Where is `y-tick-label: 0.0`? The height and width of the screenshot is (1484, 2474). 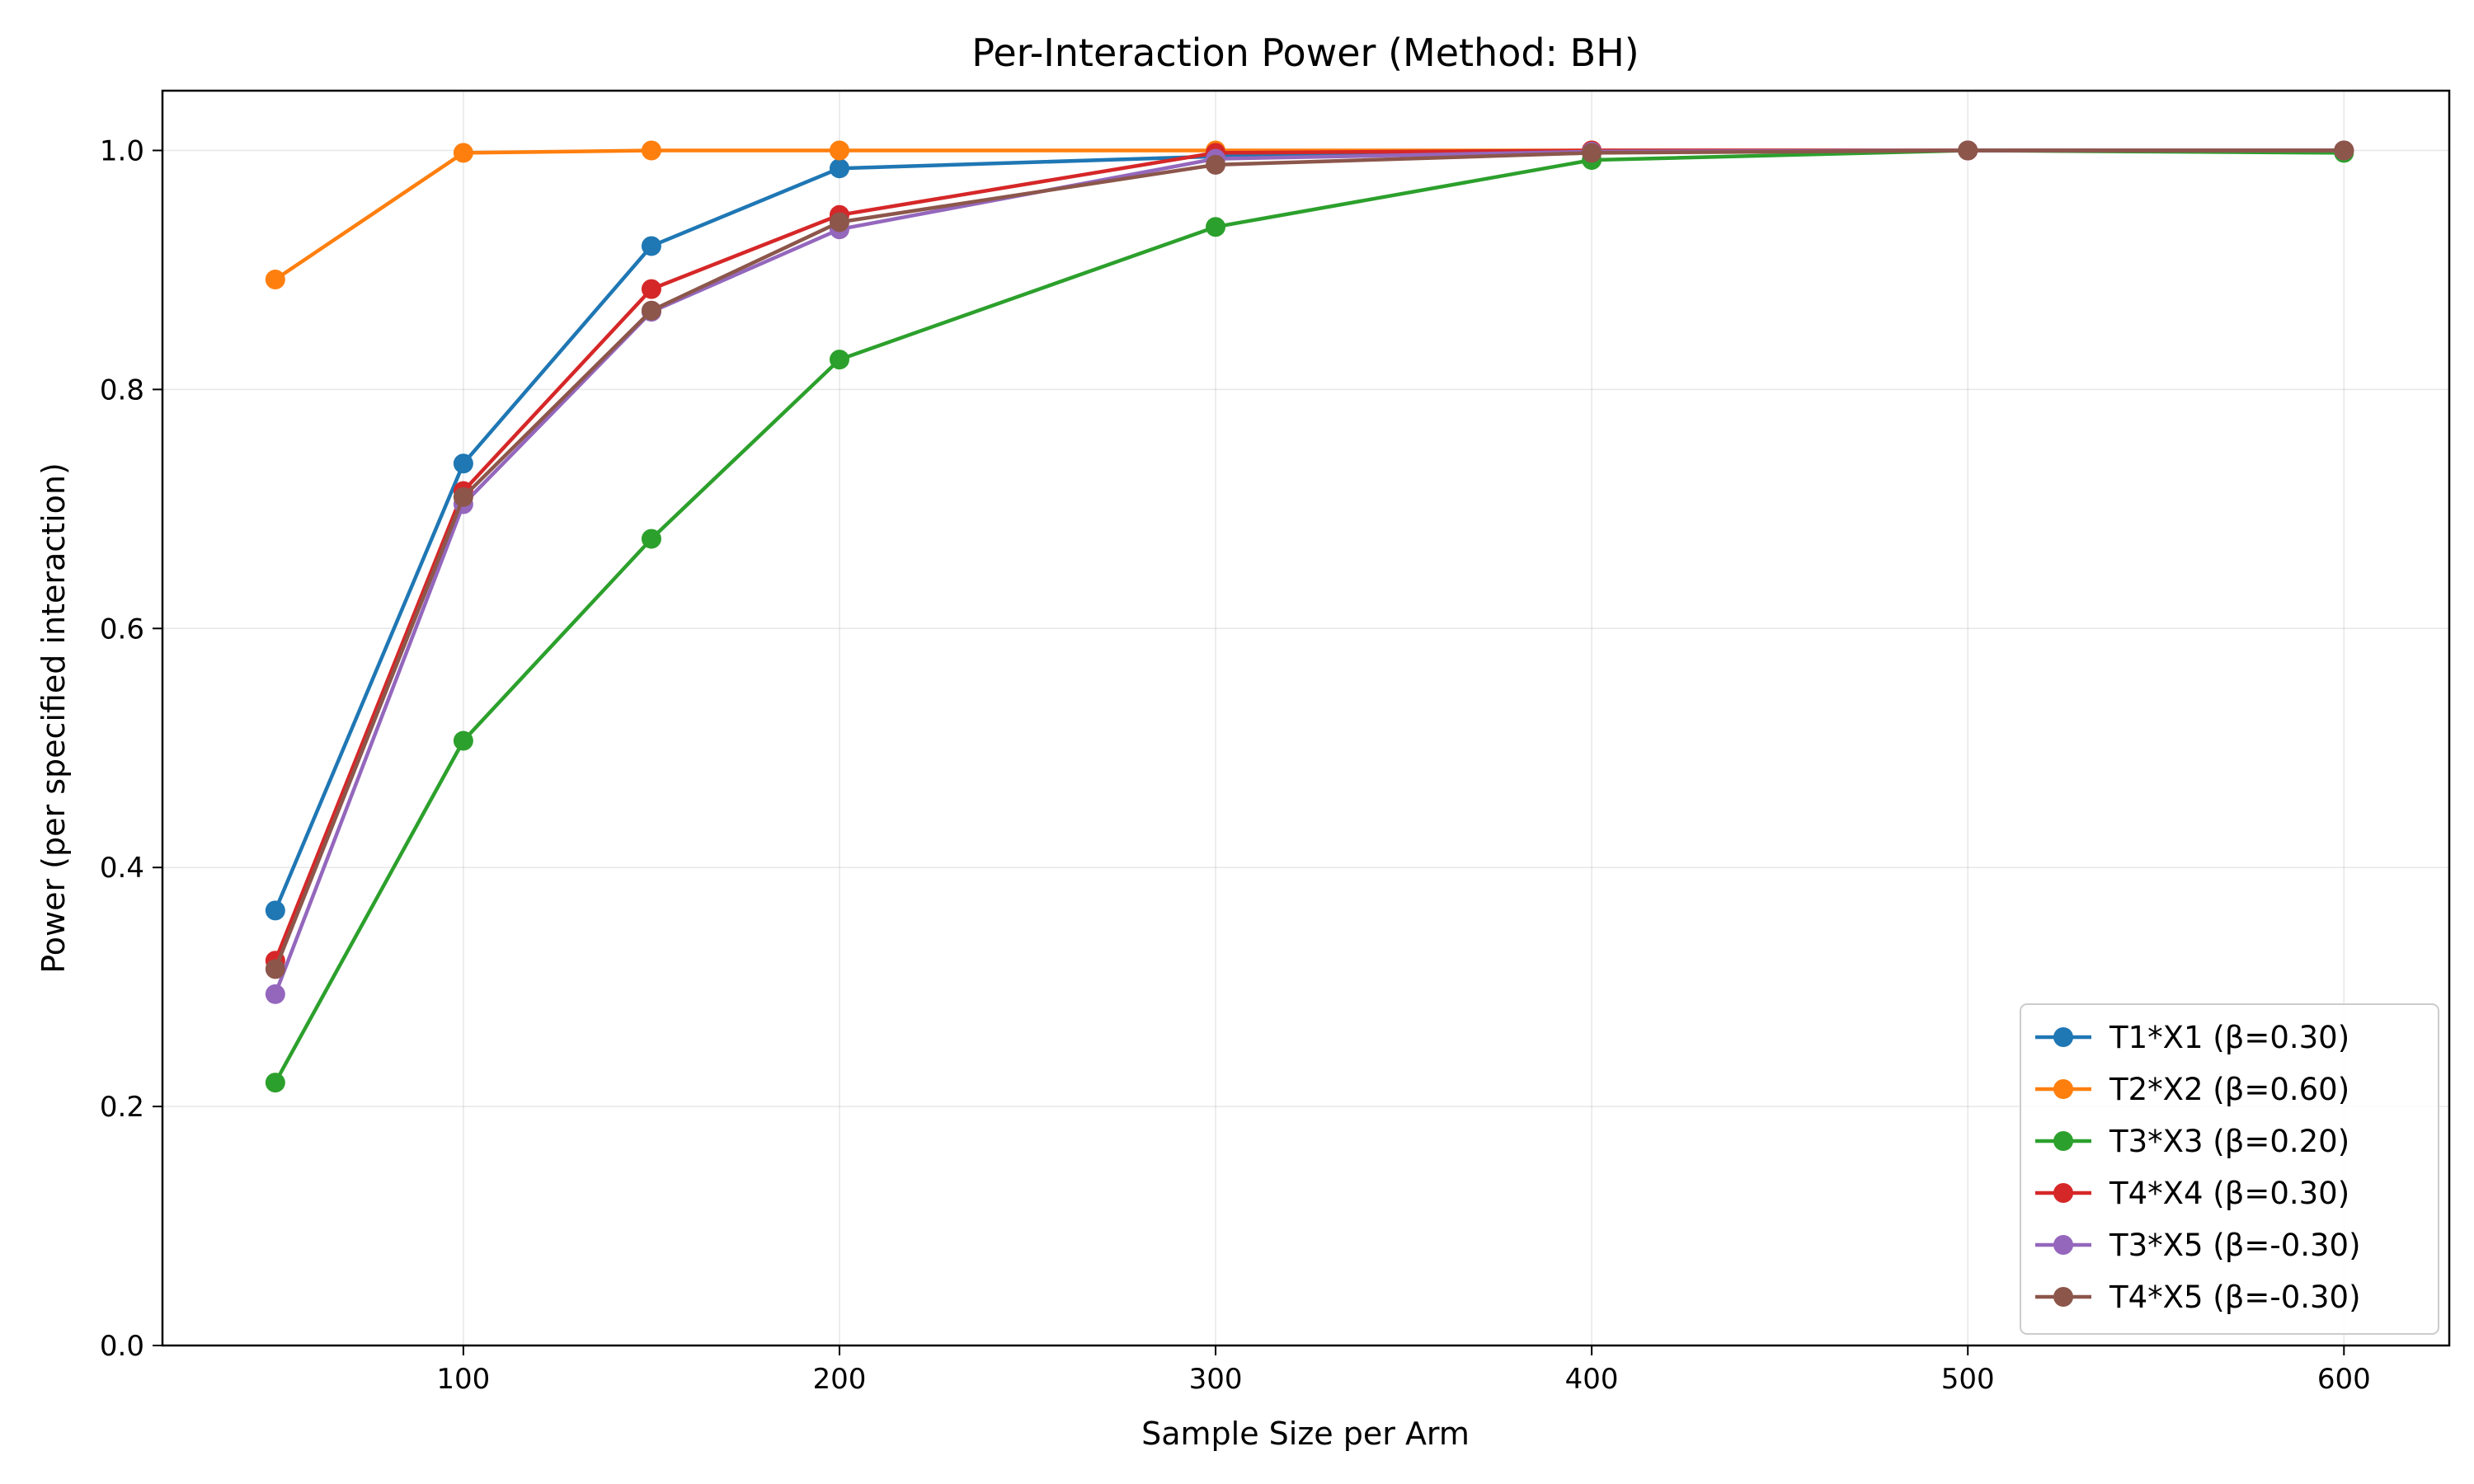 y-tick-label: 0.0 is located at coordinates (122, 1346).